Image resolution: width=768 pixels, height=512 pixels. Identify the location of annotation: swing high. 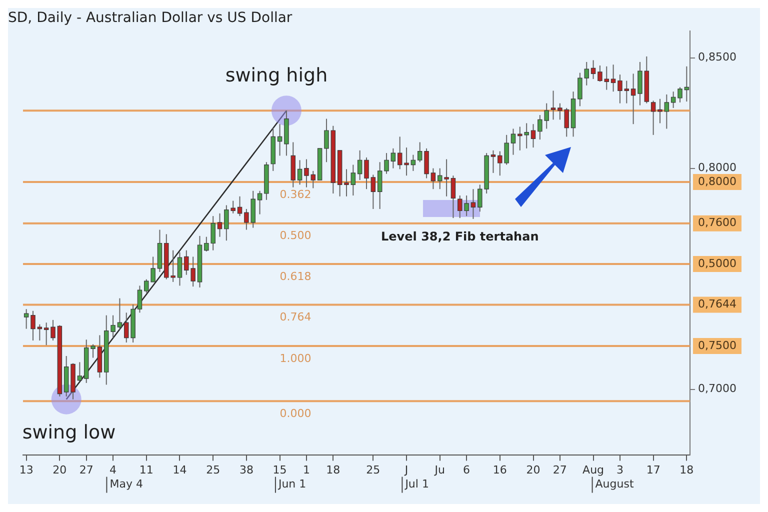
(276, 75).